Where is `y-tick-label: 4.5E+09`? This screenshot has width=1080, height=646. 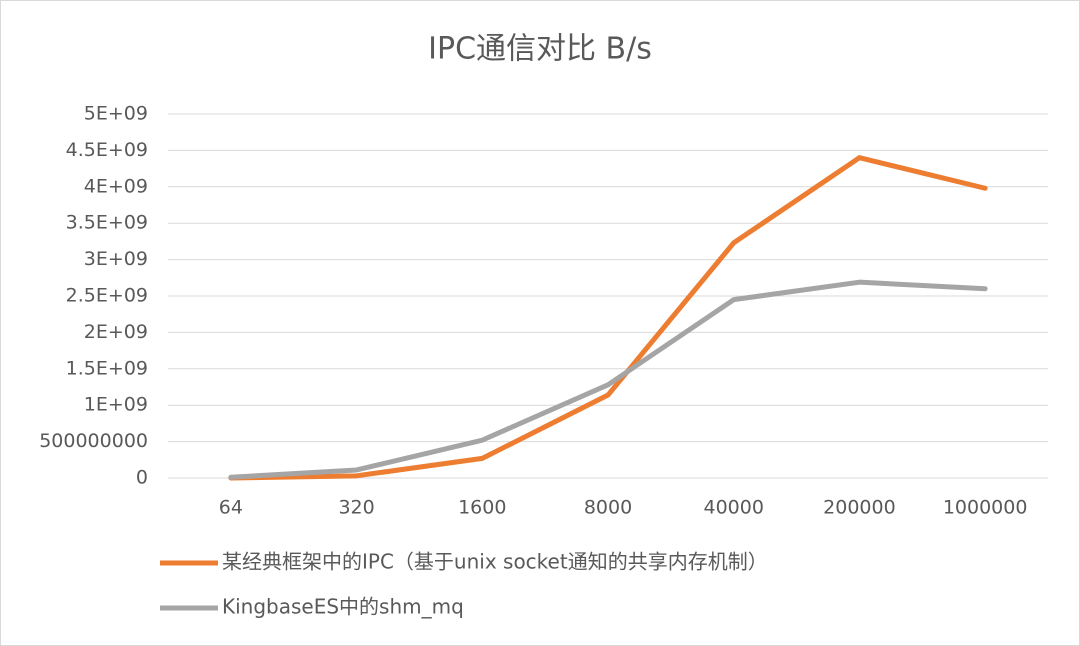 y-tick-label: 4.5E+09 is located at coordinates (107, 150).